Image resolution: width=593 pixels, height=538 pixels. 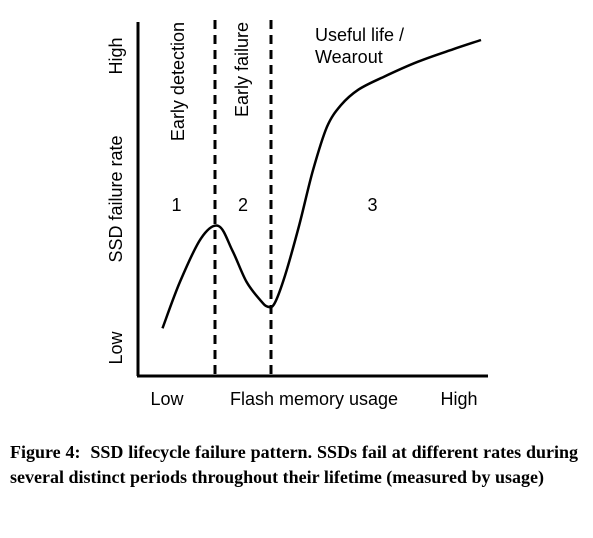 I want to click on region-label-3-line-2: Wearout, so click(x=349, y=57).